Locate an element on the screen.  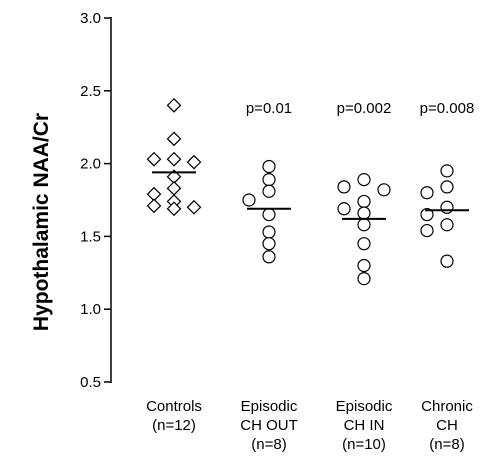
y-axis: 0.5 1.0 1.5 2.0 2.5 3.0 is located at coordinates (96, 200).